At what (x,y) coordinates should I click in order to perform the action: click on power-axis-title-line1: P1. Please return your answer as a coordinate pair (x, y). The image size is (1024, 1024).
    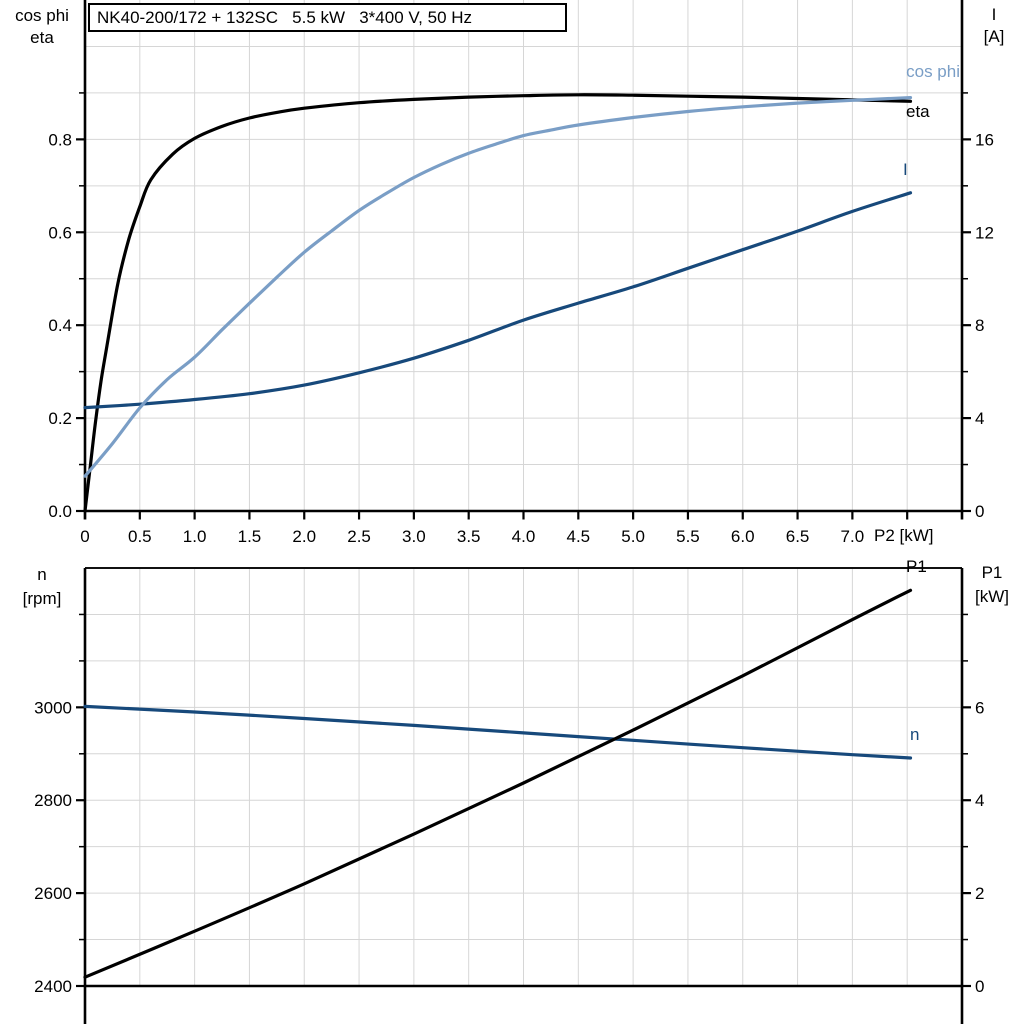
    Looking at the image, I should click on (992, 572).